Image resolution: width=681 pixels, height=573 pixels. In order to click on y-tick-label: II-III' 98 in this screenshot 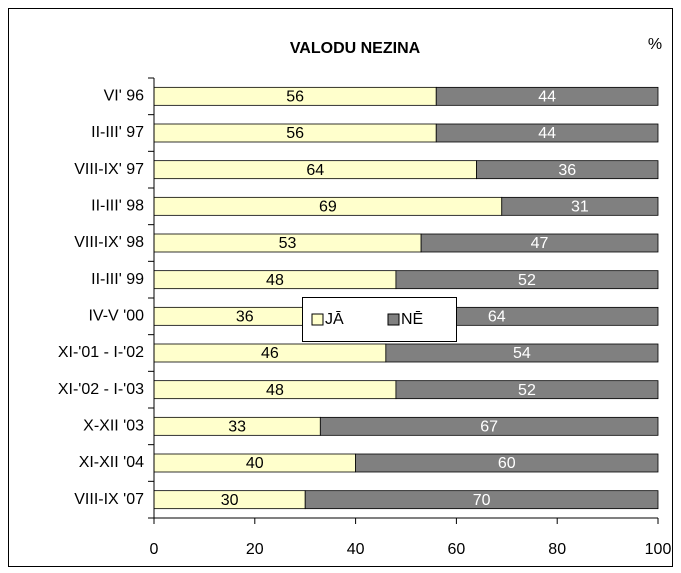, I will do `click(117, 206)`.